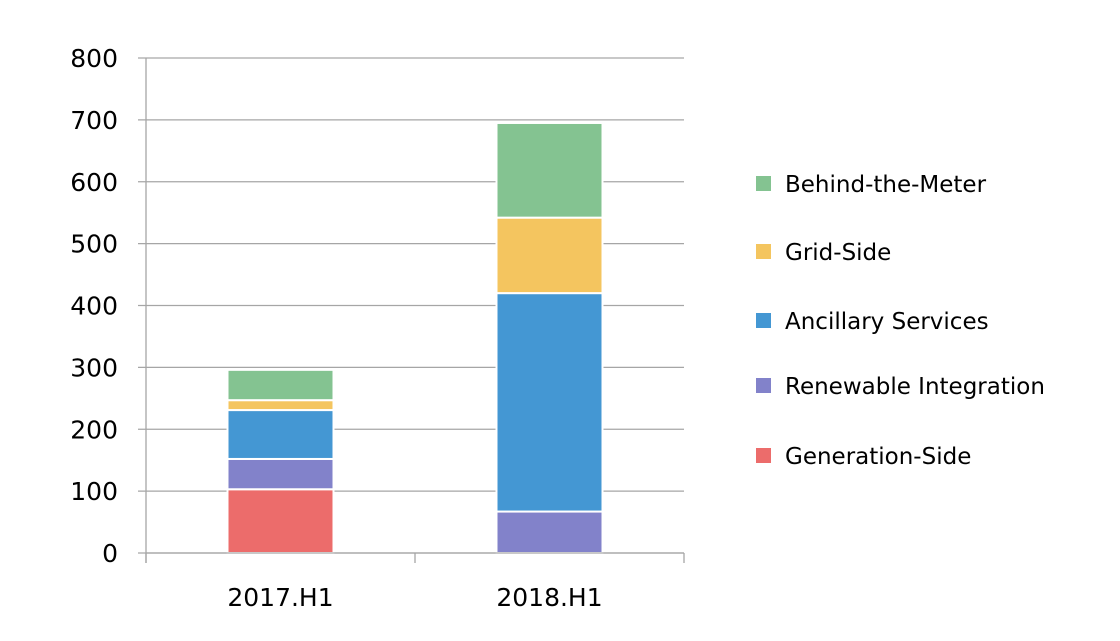 This screenshot has height=641, width=1120. I want to click on y-tick-label: 100, so click(94, 491).